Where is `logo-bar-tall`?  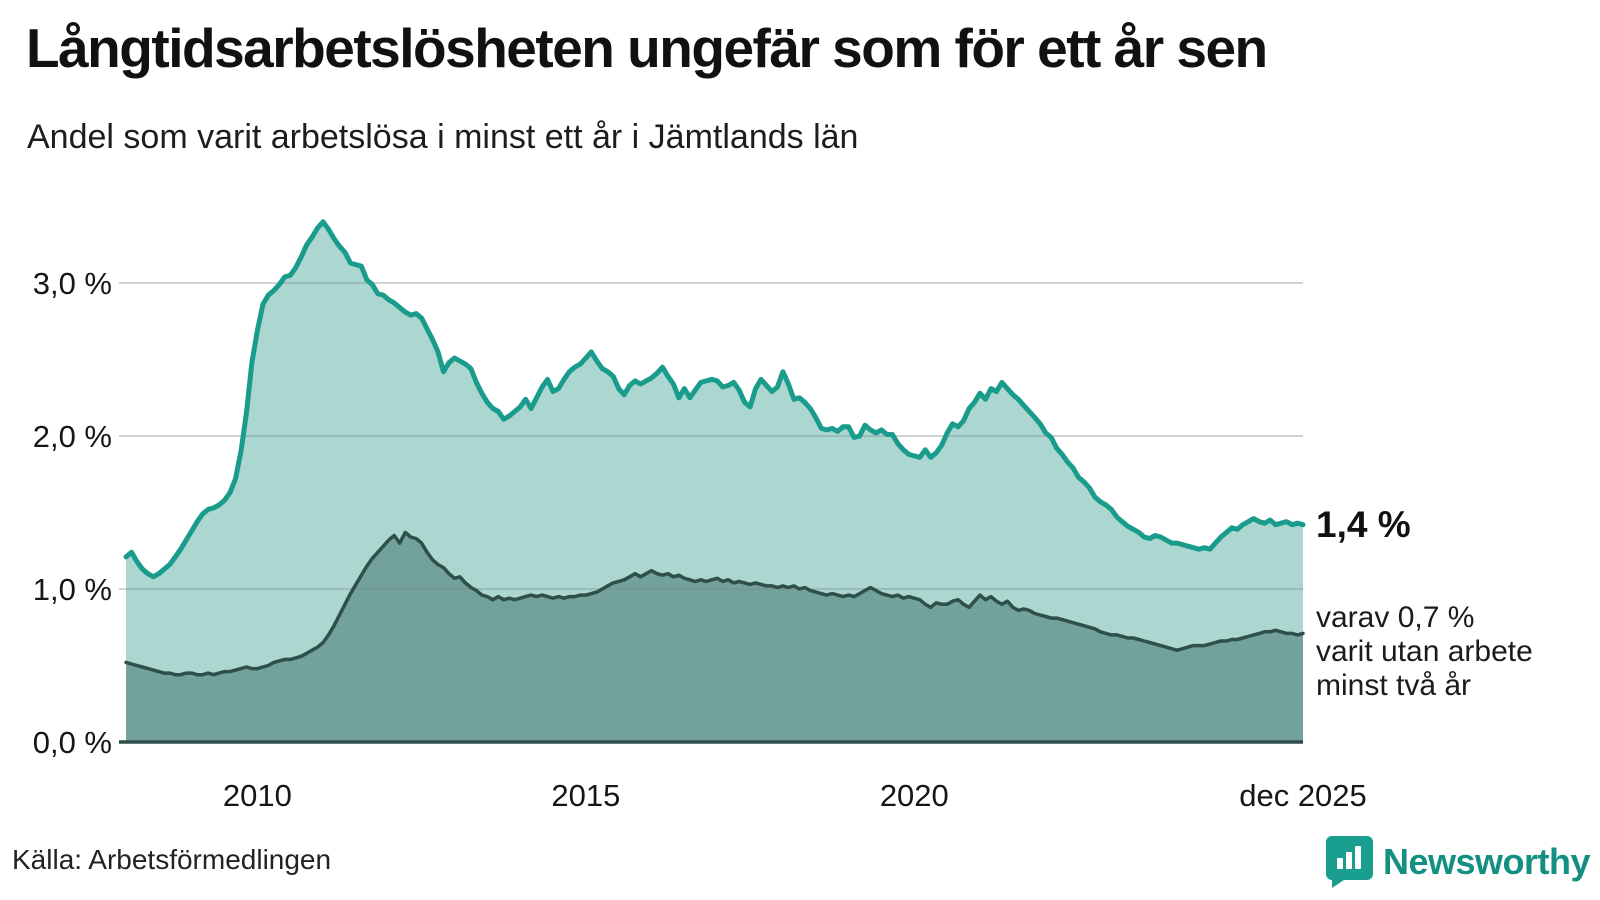
logo-bar-tall is located at coordinates (1357, 857).